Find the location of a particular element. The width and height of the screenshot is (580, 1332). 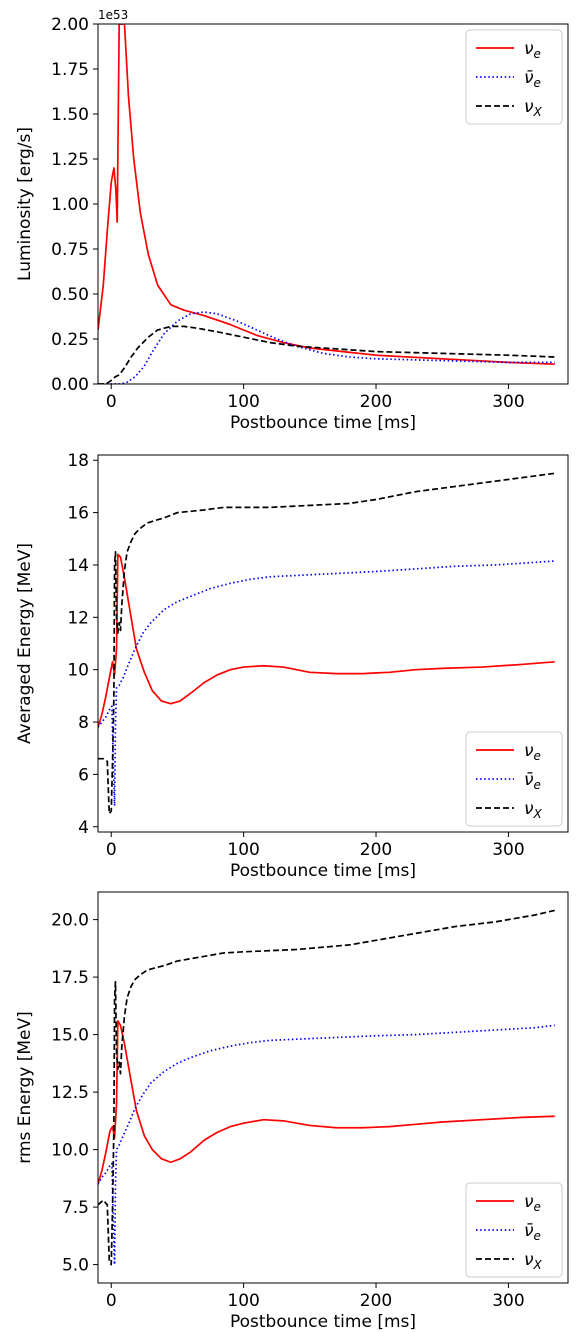

series-line-nu-e-bar is located at coordinates (326, 347).